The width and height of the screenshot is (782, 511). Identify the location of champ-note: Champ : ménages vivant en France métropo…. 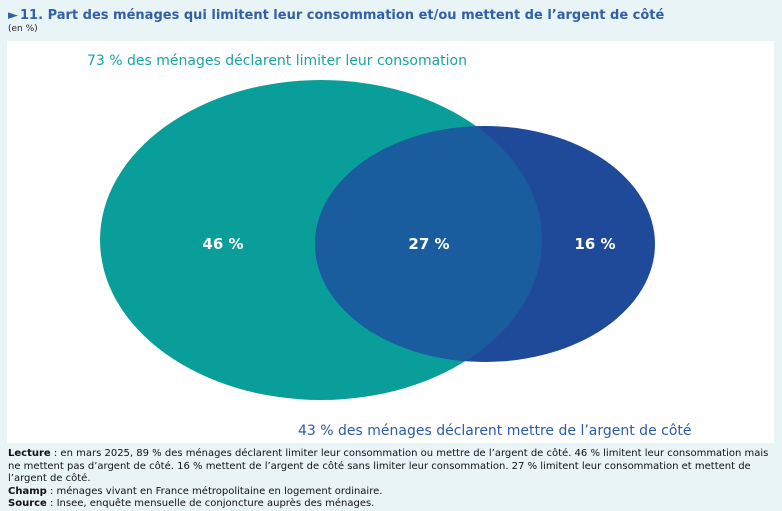
(392, 492).